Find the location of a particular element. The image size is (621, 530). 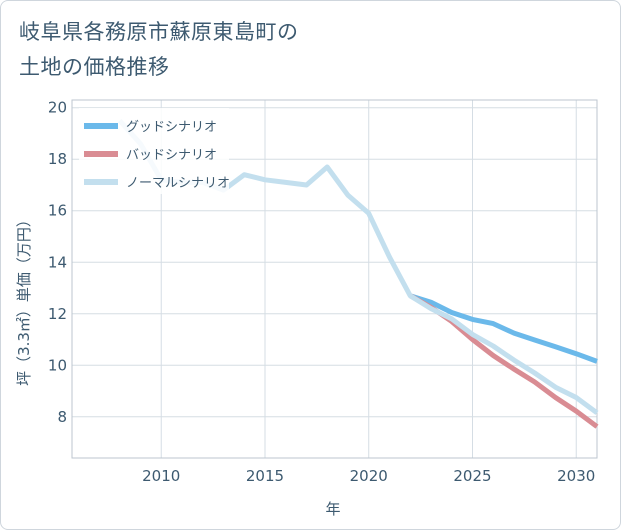

chart-title-line2: 土地の価格推移 is located at coordinates (94, 67).